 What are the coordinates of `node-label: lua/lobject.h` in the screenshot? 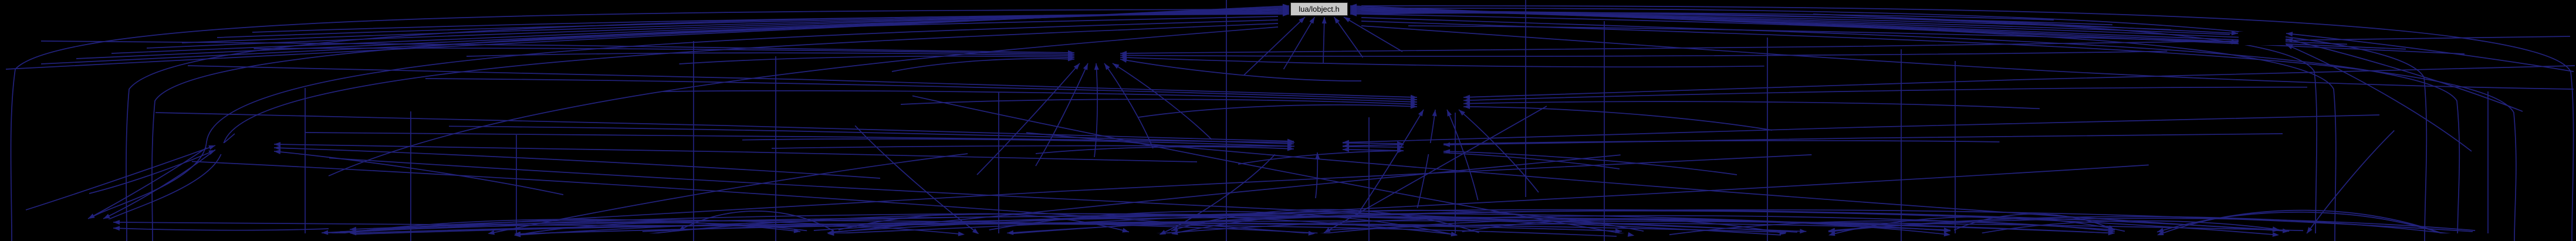 It's located at (1319, 9).